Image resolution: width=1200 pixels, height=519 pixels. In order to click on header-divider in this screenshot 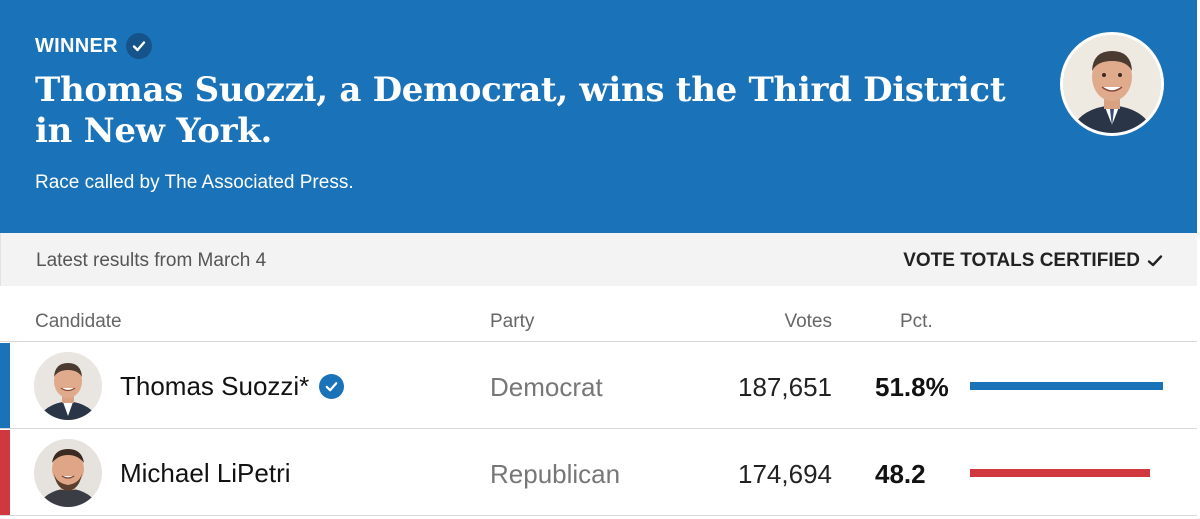, I will do `click(598, 341)`.